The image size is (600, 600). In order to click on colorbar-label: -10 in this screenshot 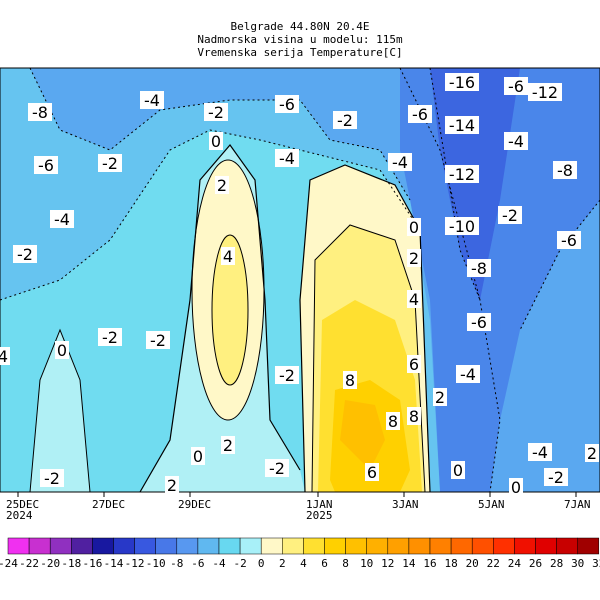, I will do `click(156, 563)`.